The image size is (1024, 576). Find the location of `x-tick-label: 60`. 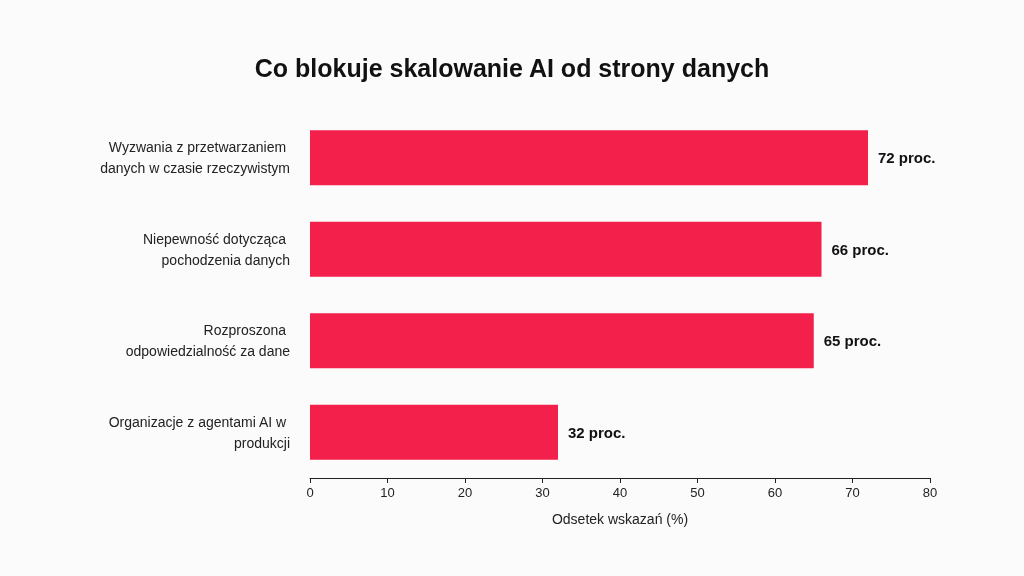

x-tick-label: 60 is located at coordinates (775, 492).